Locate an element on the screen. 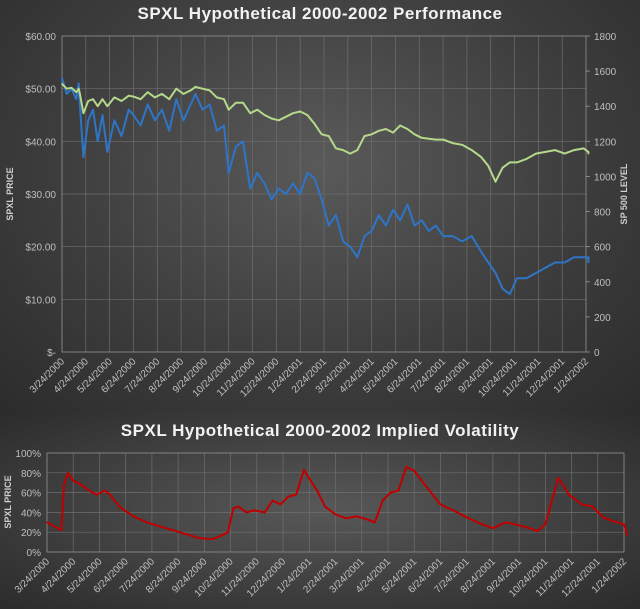  y-tick-label: 100% is located at coordinates (28, 454).